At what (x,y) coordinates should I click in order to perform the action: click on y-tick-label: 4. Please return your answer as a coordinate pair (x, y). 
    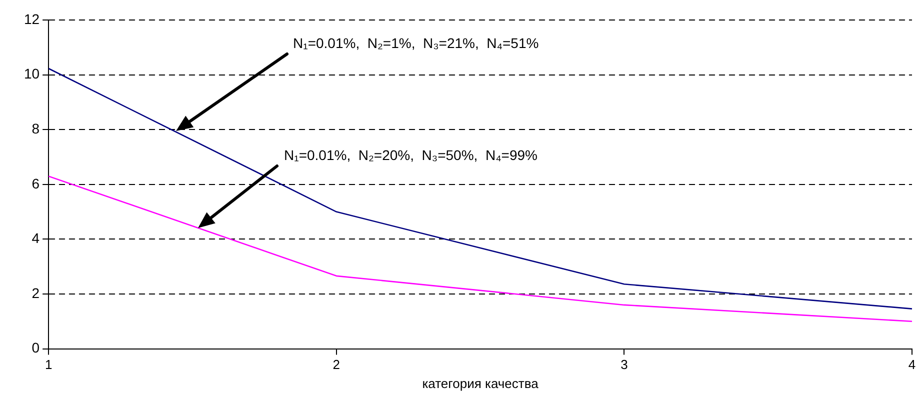
    Looking at the image, I should click on (36, 238).